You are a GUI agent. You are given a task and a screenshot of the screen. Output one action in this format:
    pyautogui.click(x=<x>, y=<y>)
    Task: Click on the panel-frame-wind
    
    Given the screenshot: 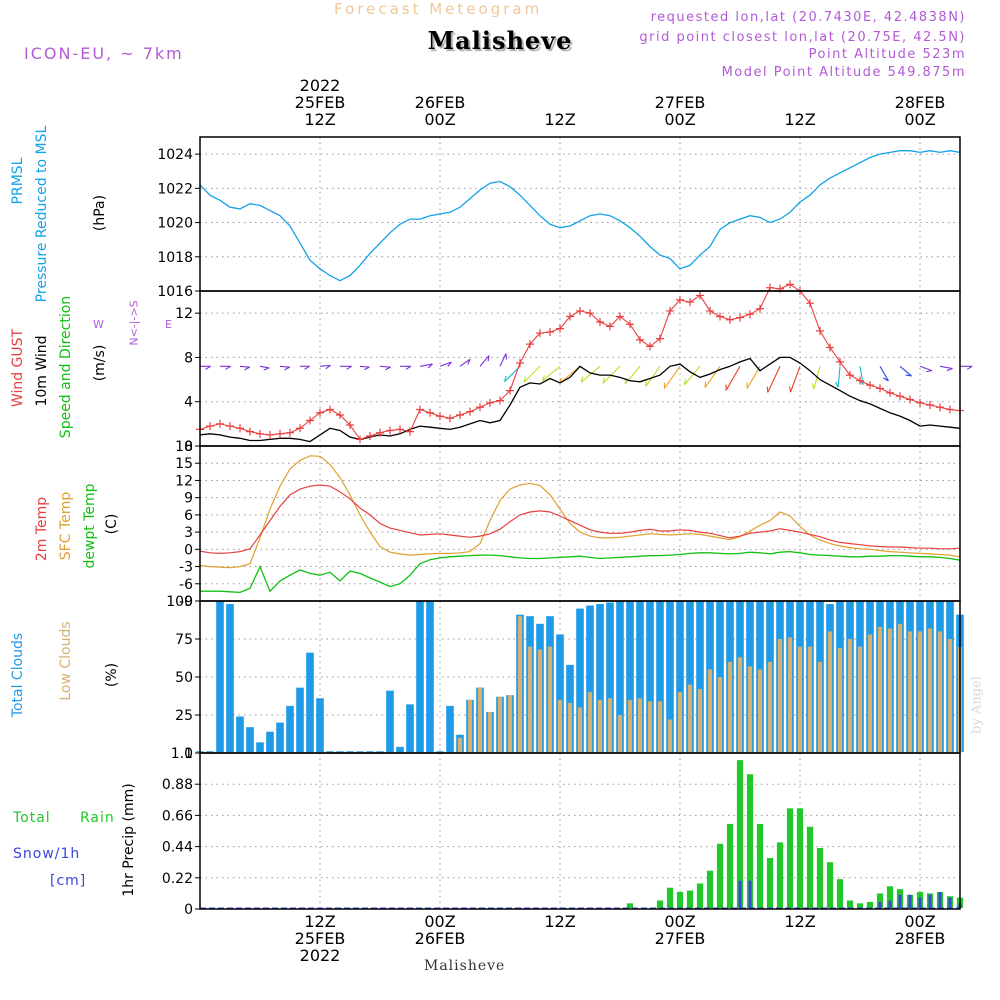 What is the action you would take?
    pyautogui.click(x=580, y=368)
    